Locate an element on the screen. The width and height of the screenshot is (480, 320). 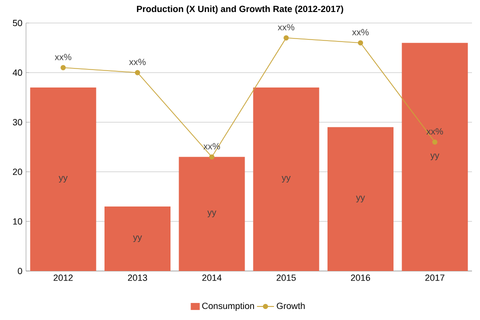
y-tick-label: 20 is located at coordinates (17, 171).